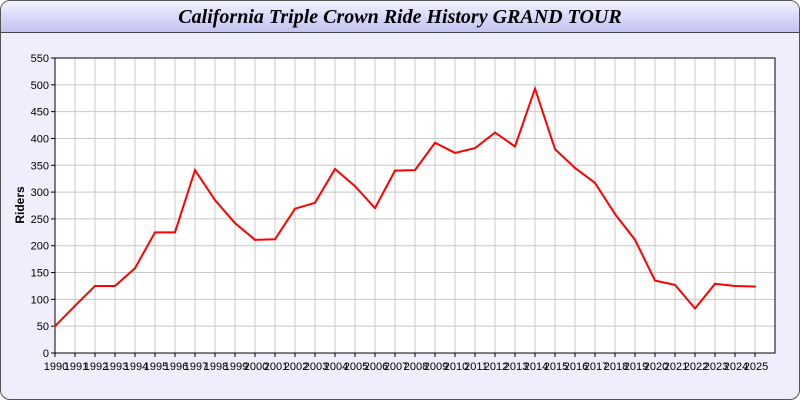 This screenshot has height=400, width=800. Describe the element at coordinates (636, 367) in the screenshot. I see `x-tick-label: 2019` at that location.